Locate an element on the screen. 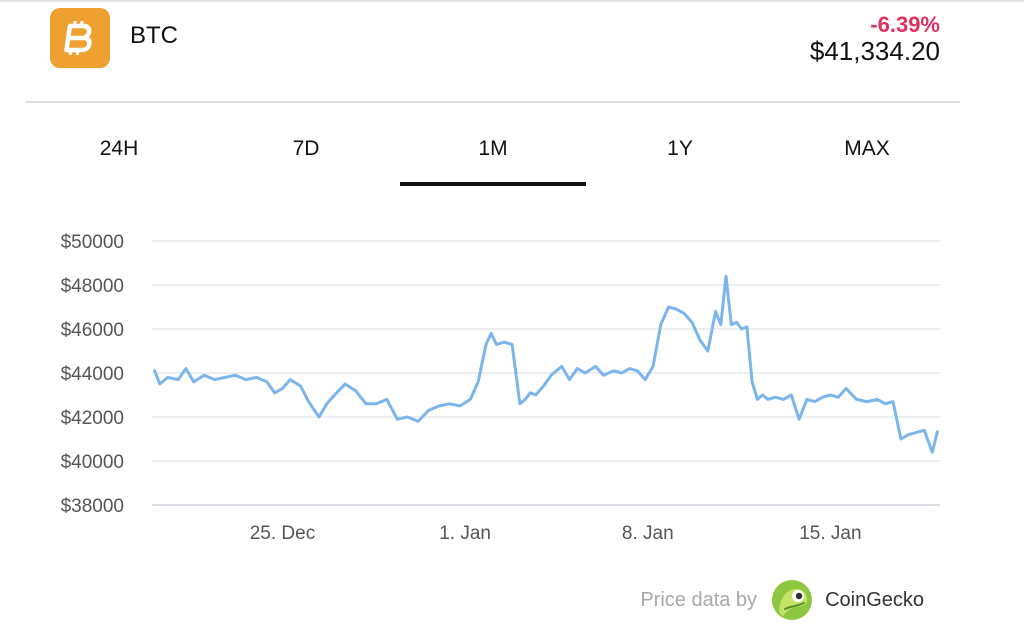  bitcoin-icon is located at coordinates (78, 38).